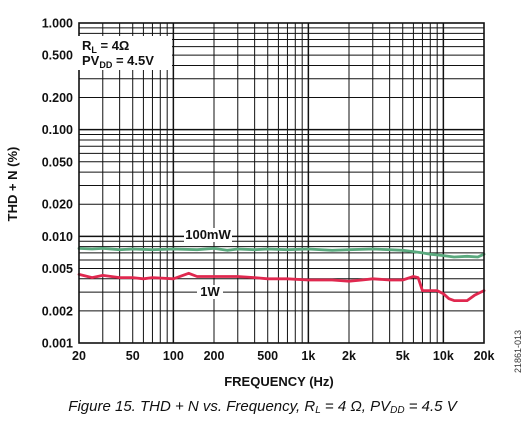 The height and width of the screenshot is (436, 525). I want to click on x-tick-label: 200, so click(214, 356).